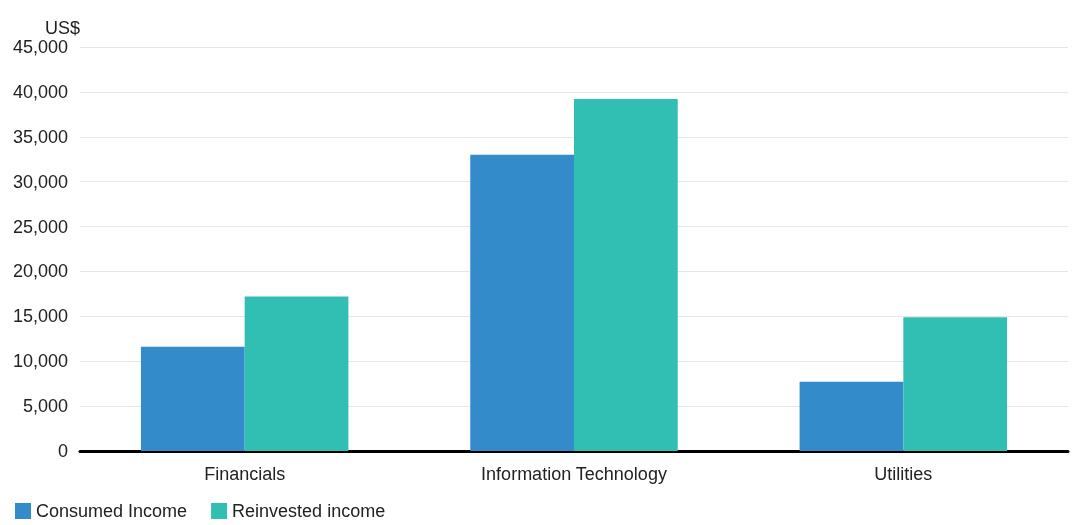 The height and width of the screenshot is (525, 1078). Describe the element at coordinates (903, 474) in the screenshot. I see `x-tick-label: Utilities` at that location.